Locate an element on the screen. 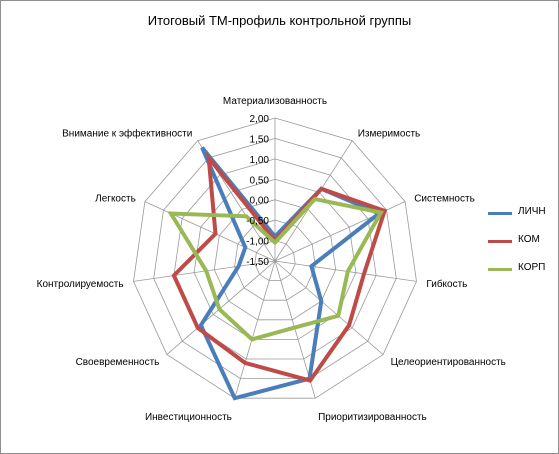  category-label: Измеримость is located at coordinates (389, 133).